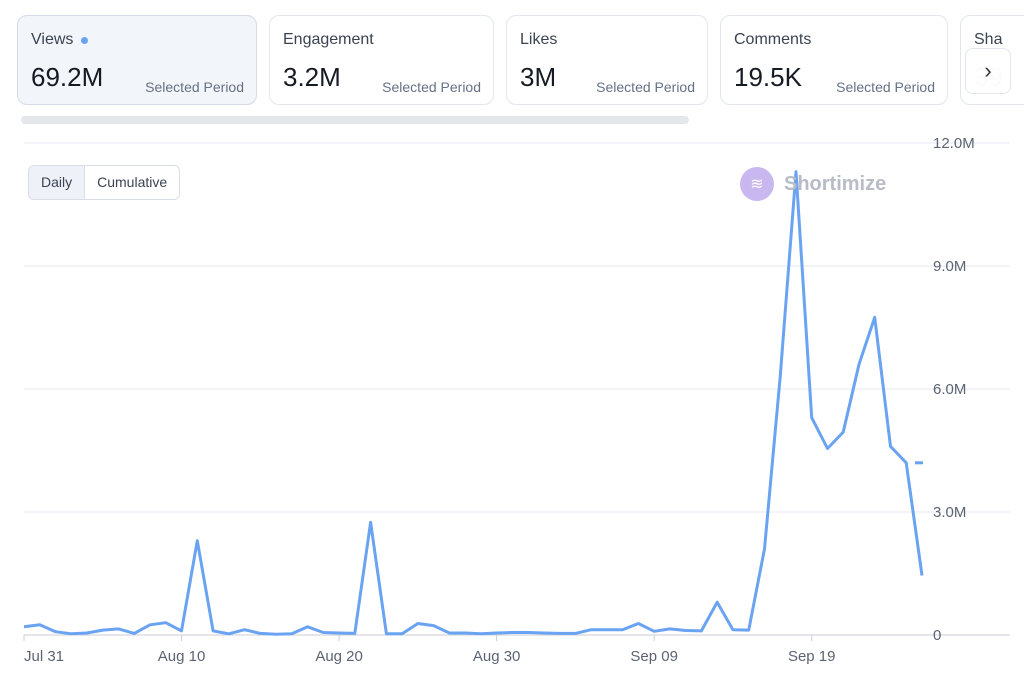 Image resolution: width=1024 pixels, height=686 pixels. Describe the element at coordinates (312, 77) in the screenshot. I see `card-value: 3.2M` at that location.